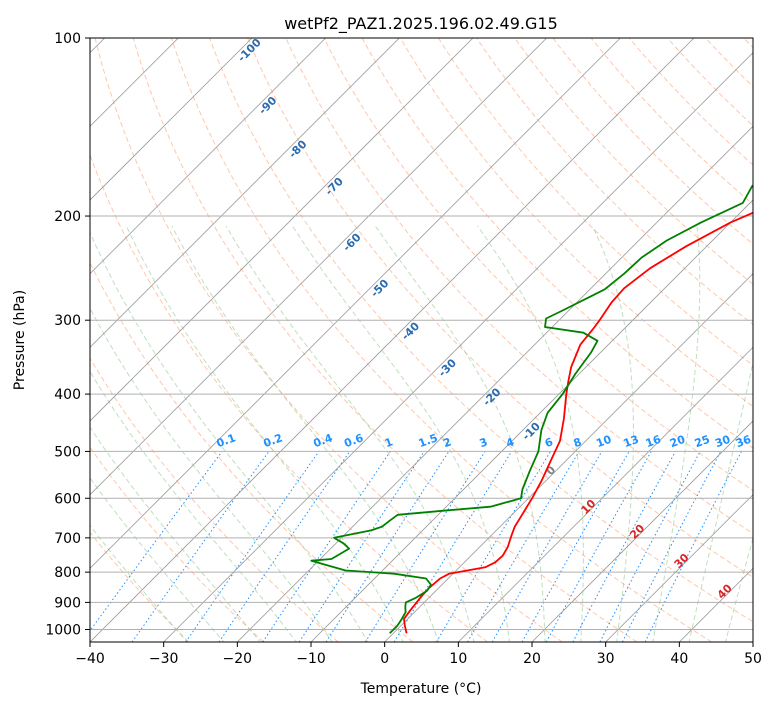 The image size is (775, 708). What do you see at coordinates (722, 442) in the screenshot?
I see `mixing-ratio-label: 30` at bounding box center [722, 442].